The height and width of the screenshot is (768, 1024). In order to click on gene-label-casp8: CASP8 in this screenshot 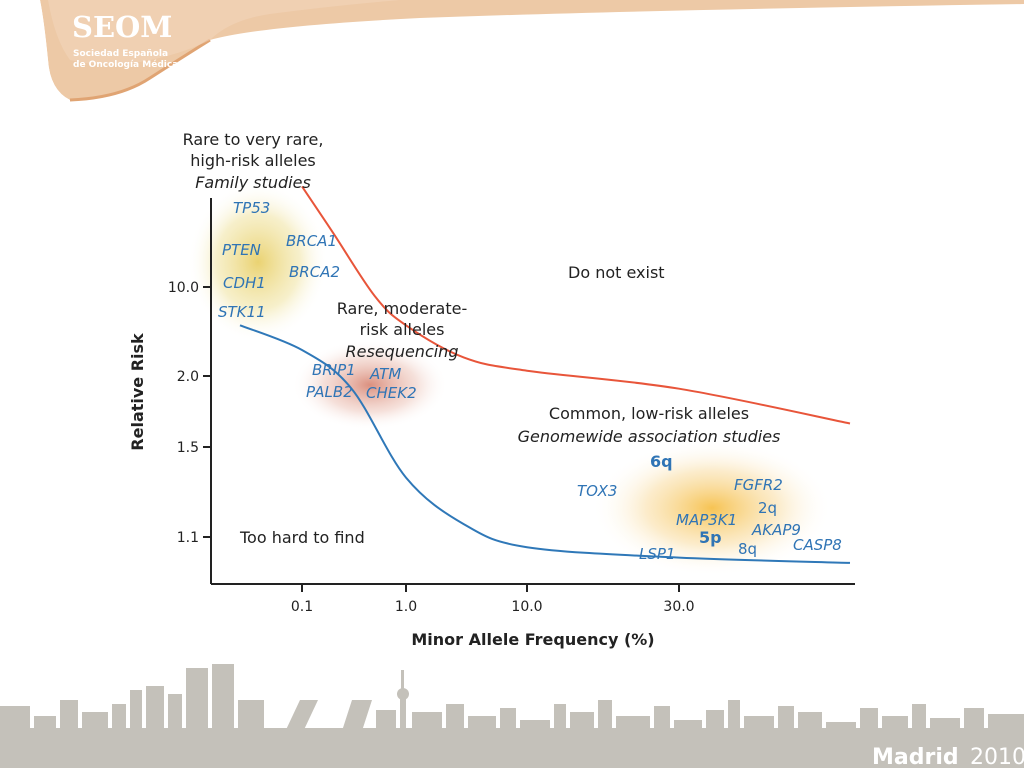, I will do `click(817, 545)`.